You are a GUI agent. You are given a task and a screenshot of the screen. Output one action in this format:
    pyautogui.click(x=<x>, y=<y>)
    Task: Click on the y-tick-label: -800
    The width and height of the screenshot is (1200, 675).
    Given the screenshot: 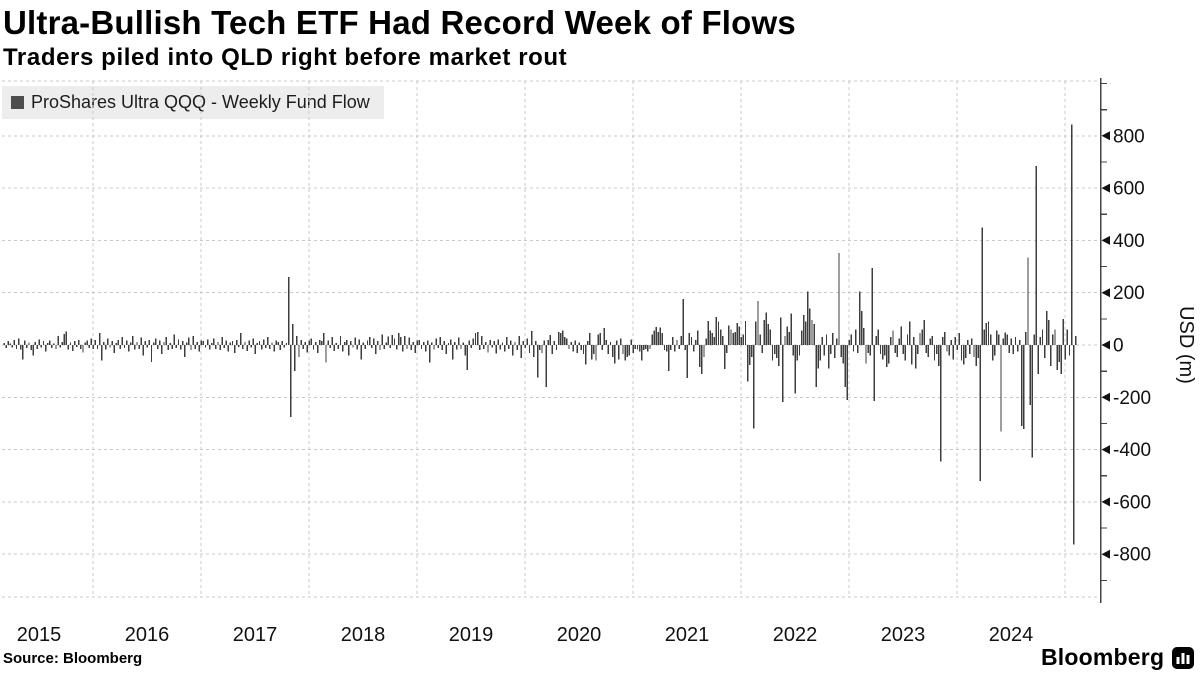 What is the action you would take?
    pyautogui.click(x=1132, y=555)
    